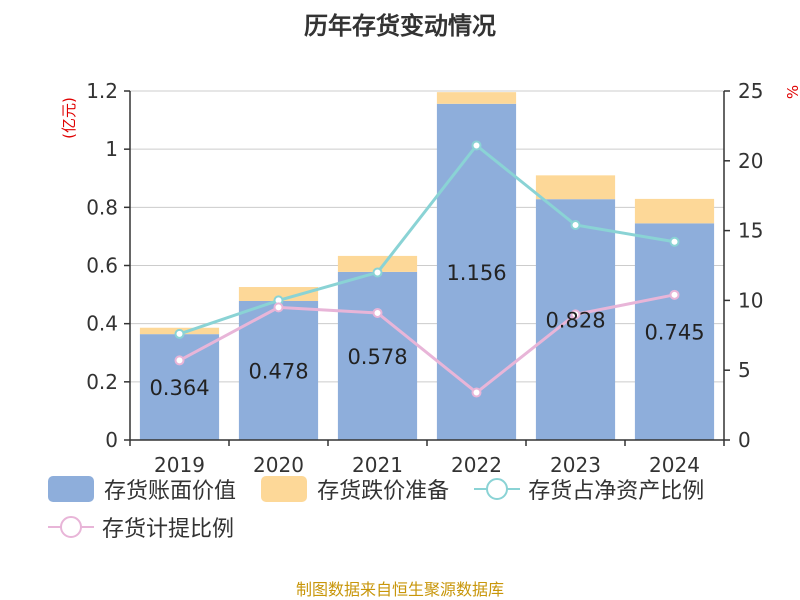 This screenshot has width=800, height=600. What do you see at coordinates (71, 489) in the screenshot?
I see `legend-swatch-book-value` at bounding box center [71, 489].